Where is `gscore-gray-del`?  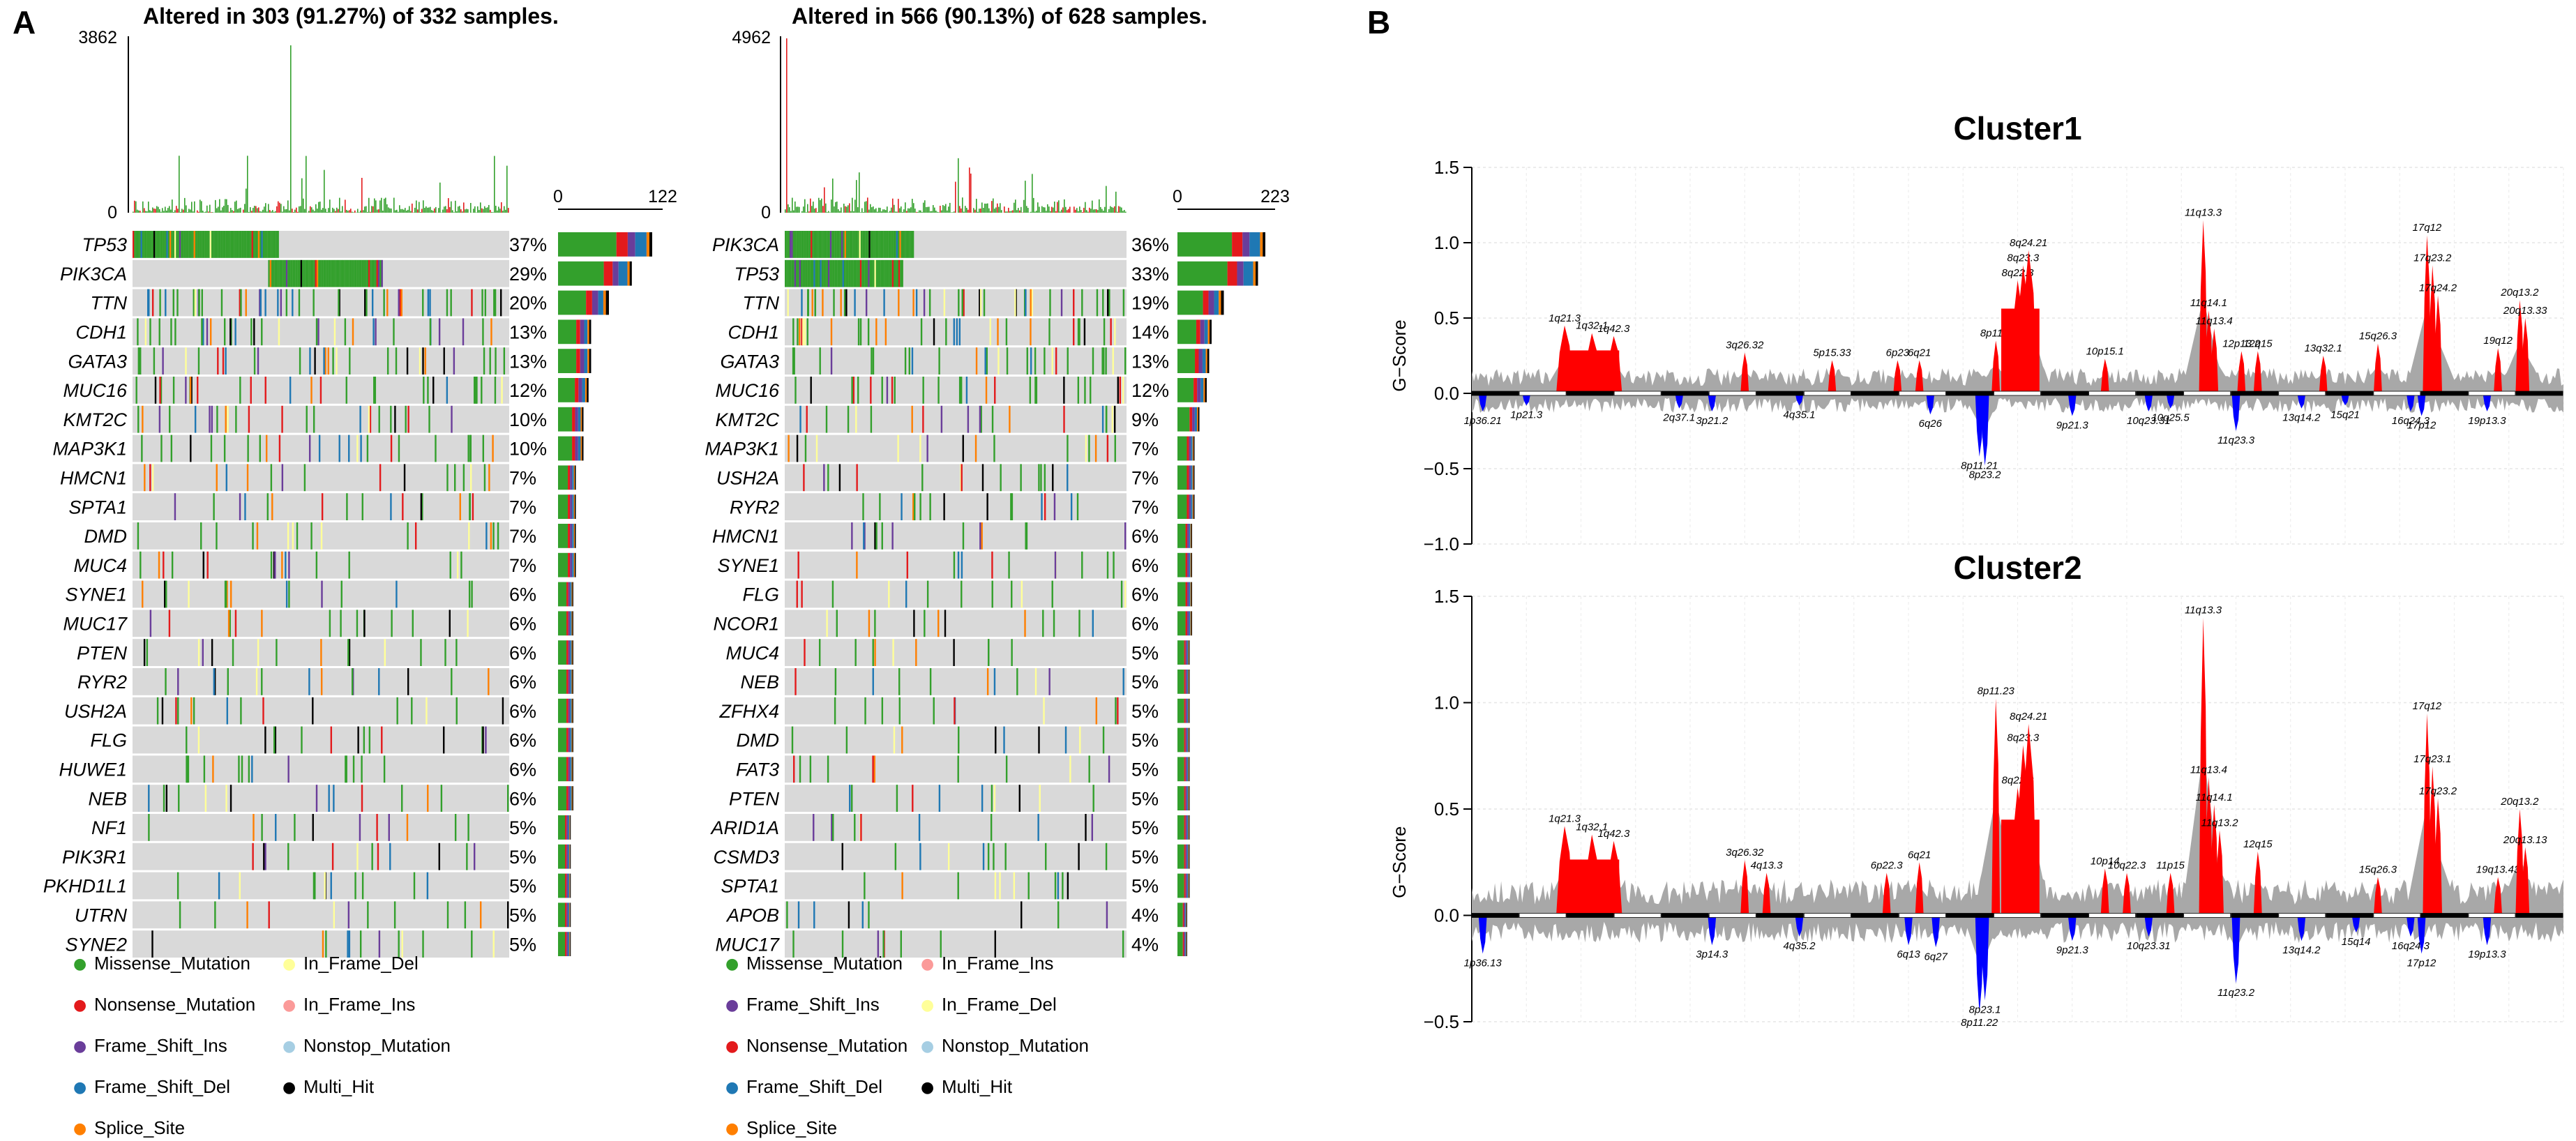
gscore-gray-del is located at coordinates (2017, 939).